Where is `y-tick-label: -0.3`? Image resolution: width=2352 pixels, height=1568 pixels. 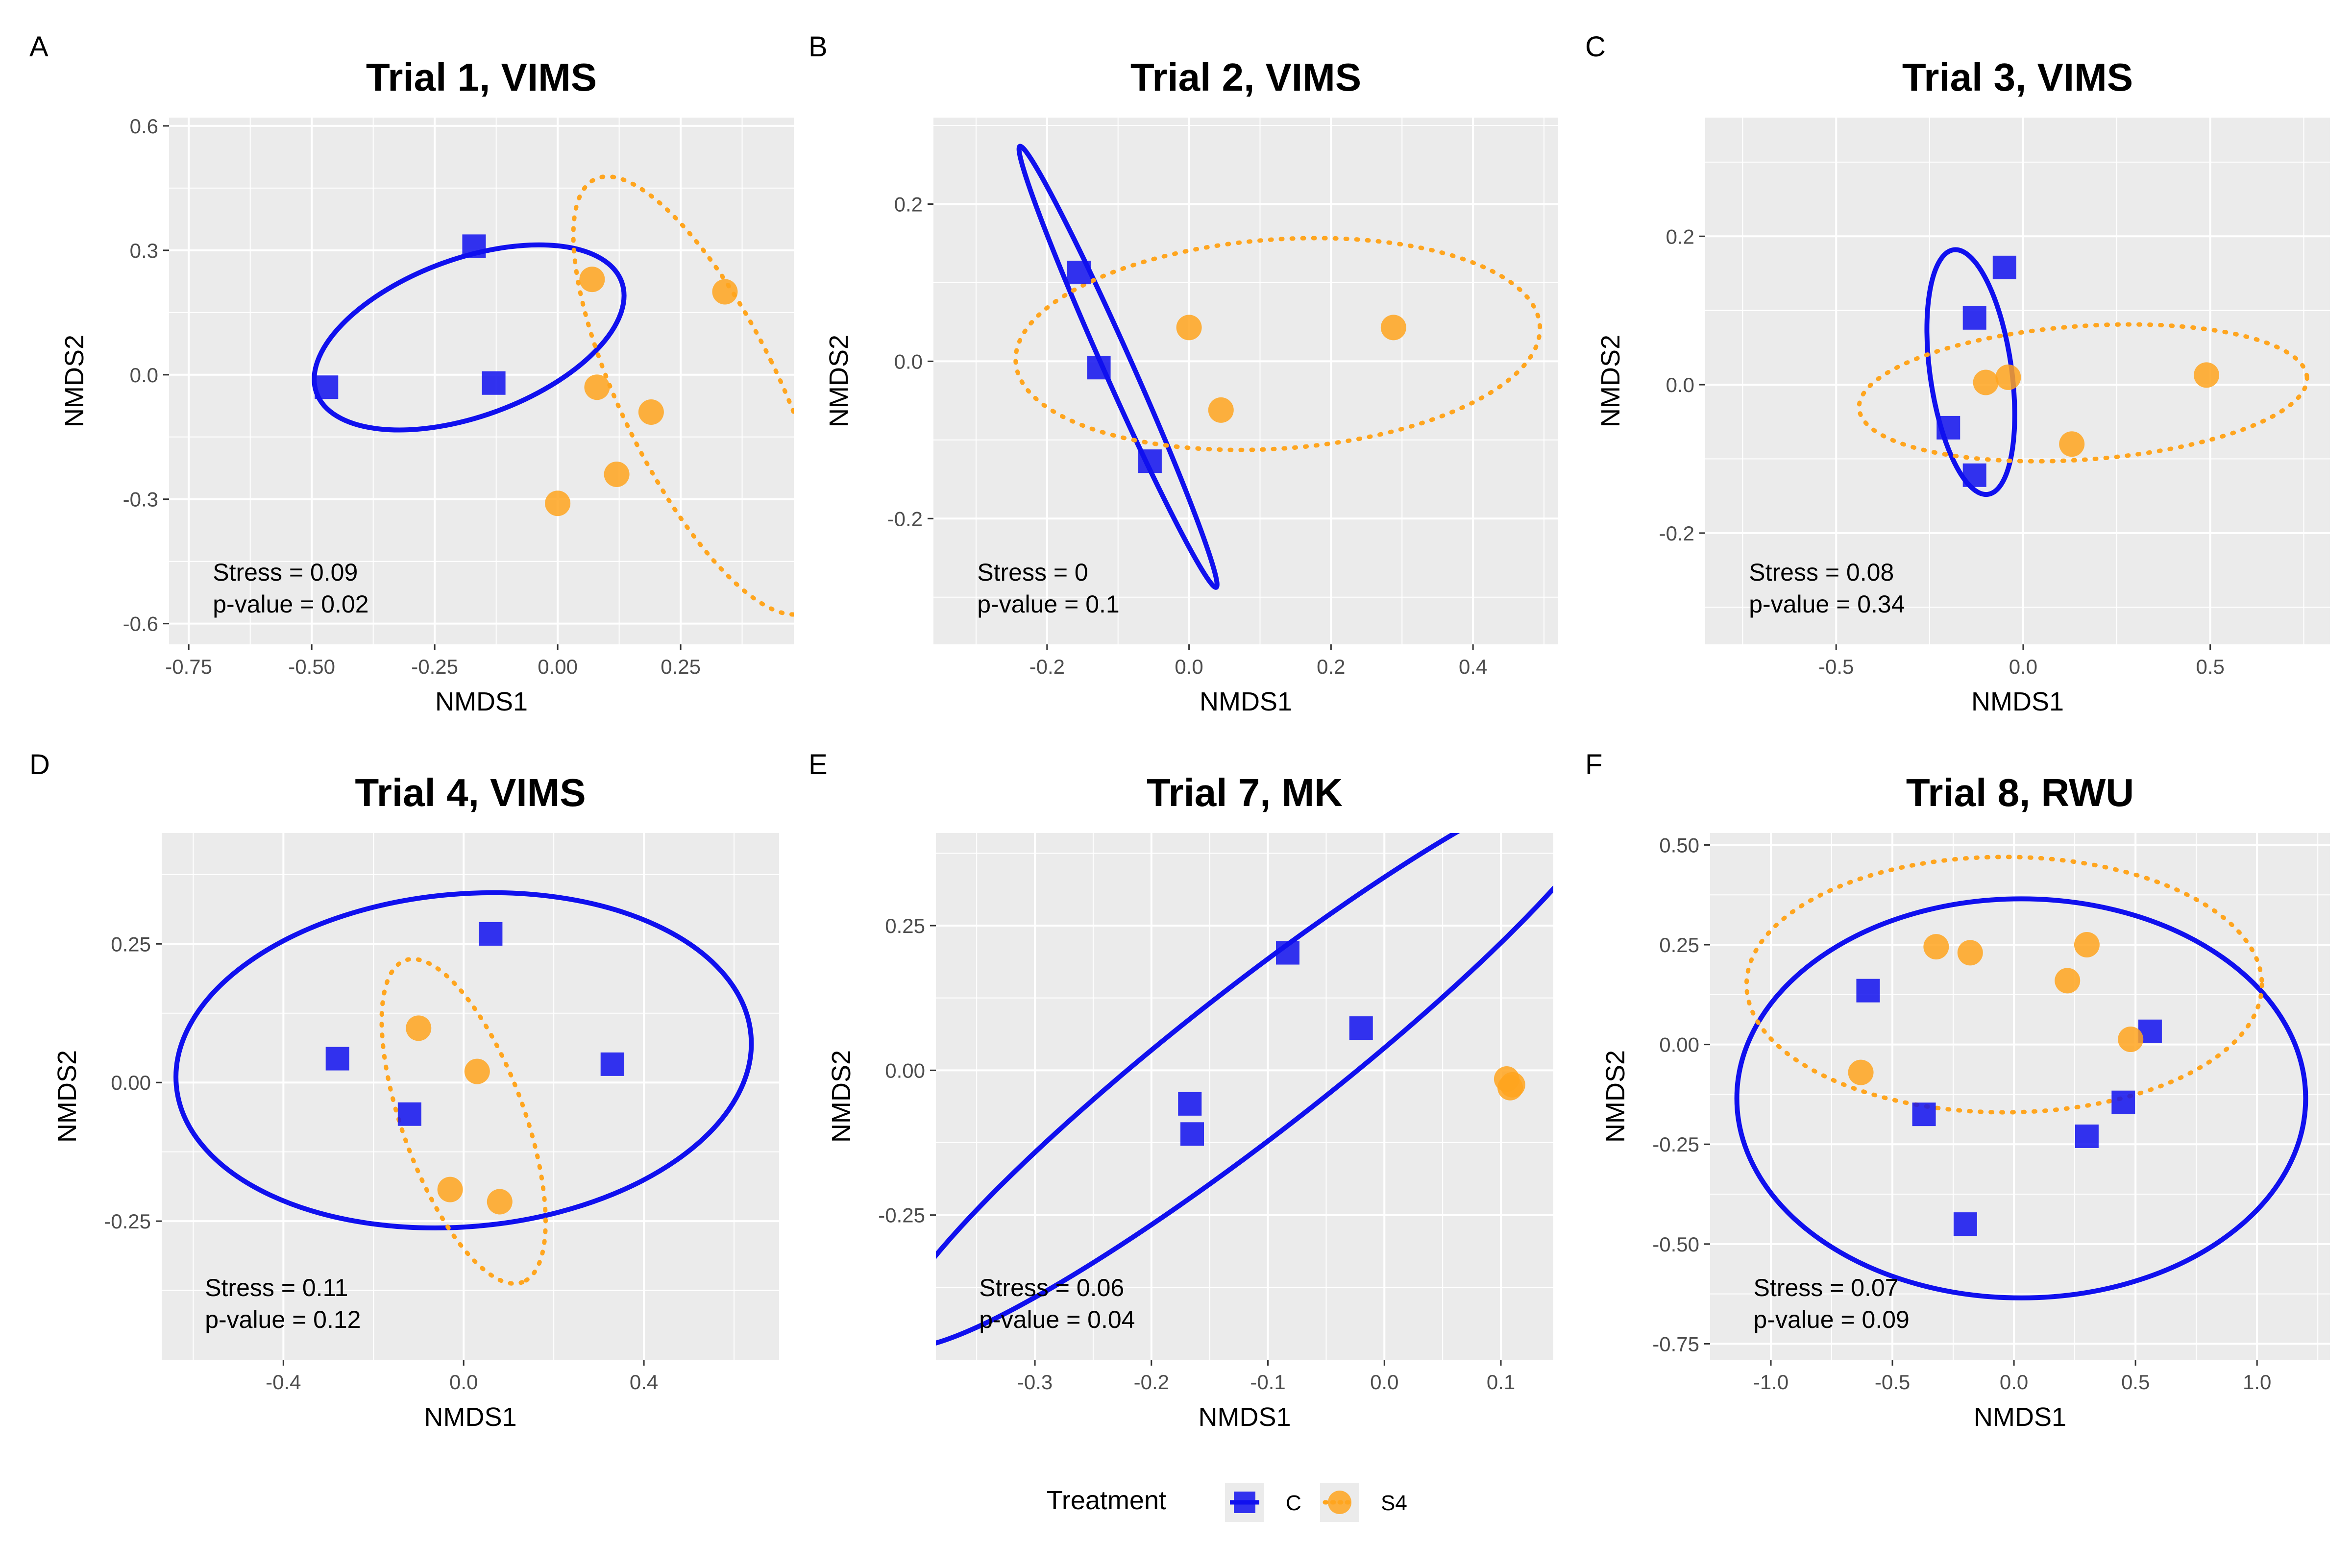
y-tick-label: -0.3 is located at coordinates (140, 499).